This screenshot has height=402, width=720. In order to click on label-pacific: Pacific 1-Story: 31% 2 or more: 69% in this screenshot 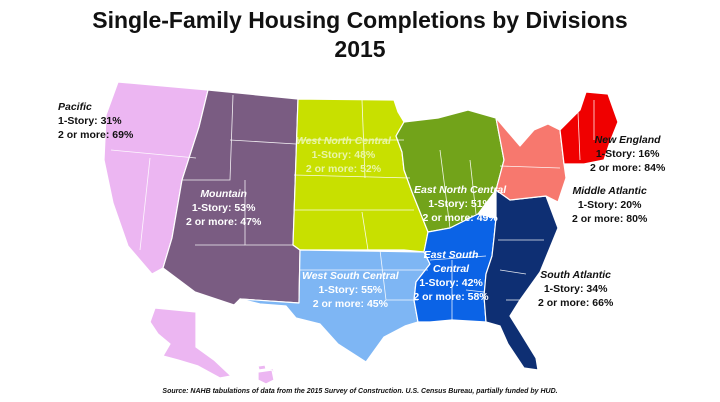, I will do `click(95, 121)`.